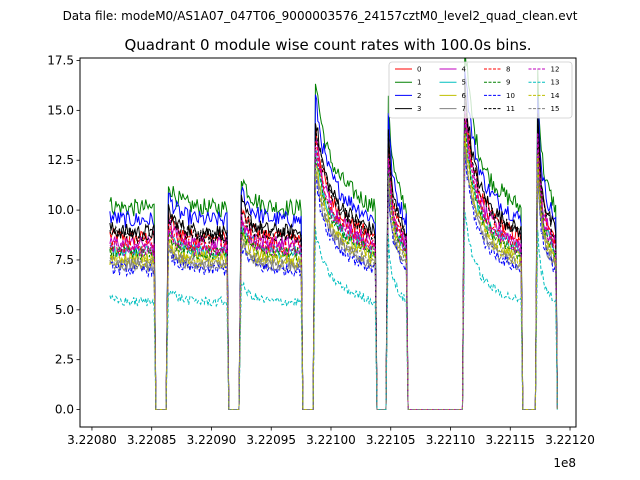 The image size is (640, 480). What do you see at coordinates (92, 440) in the screenshot?
I see `x-tick-label: 3.22080` at bounding box center [92, 440].